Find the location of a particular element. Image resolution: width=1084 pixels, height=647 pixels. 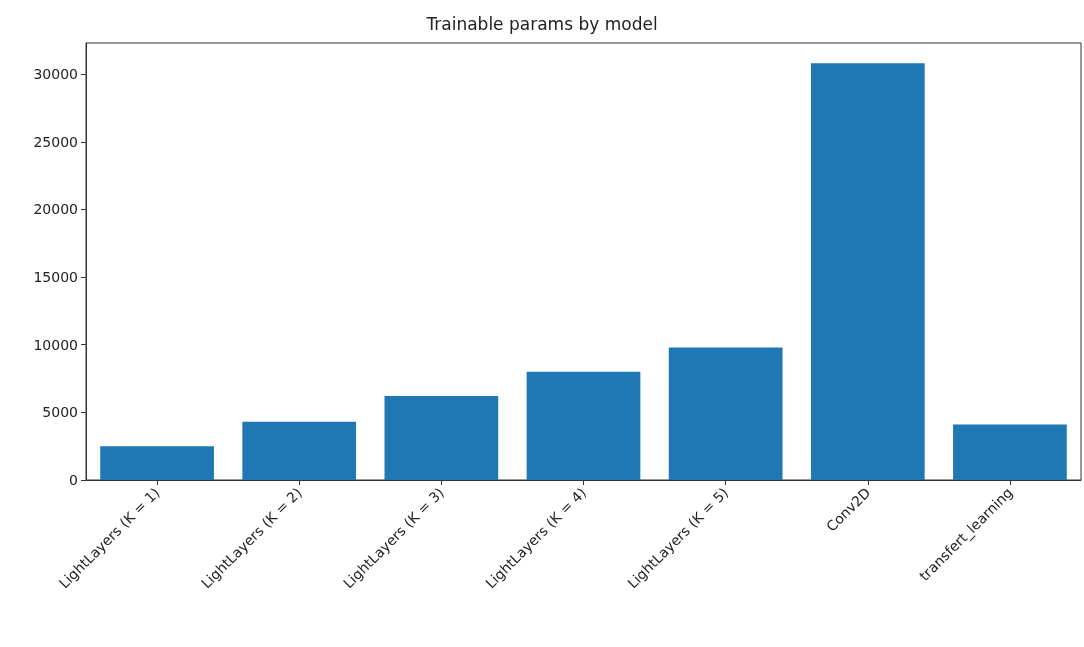

y-tick-label: 15000 is located at coordinates (55, 277).